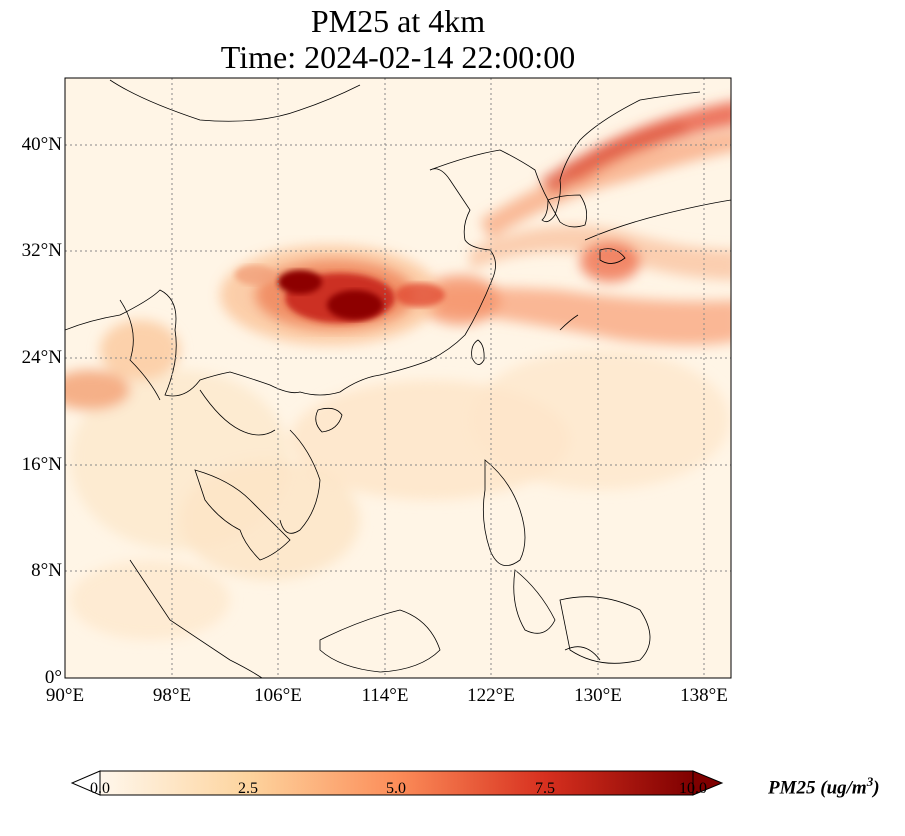  I want to click on map-subtitle-time: Time: 2024-02-14 22:00:00, so click(398, 57).